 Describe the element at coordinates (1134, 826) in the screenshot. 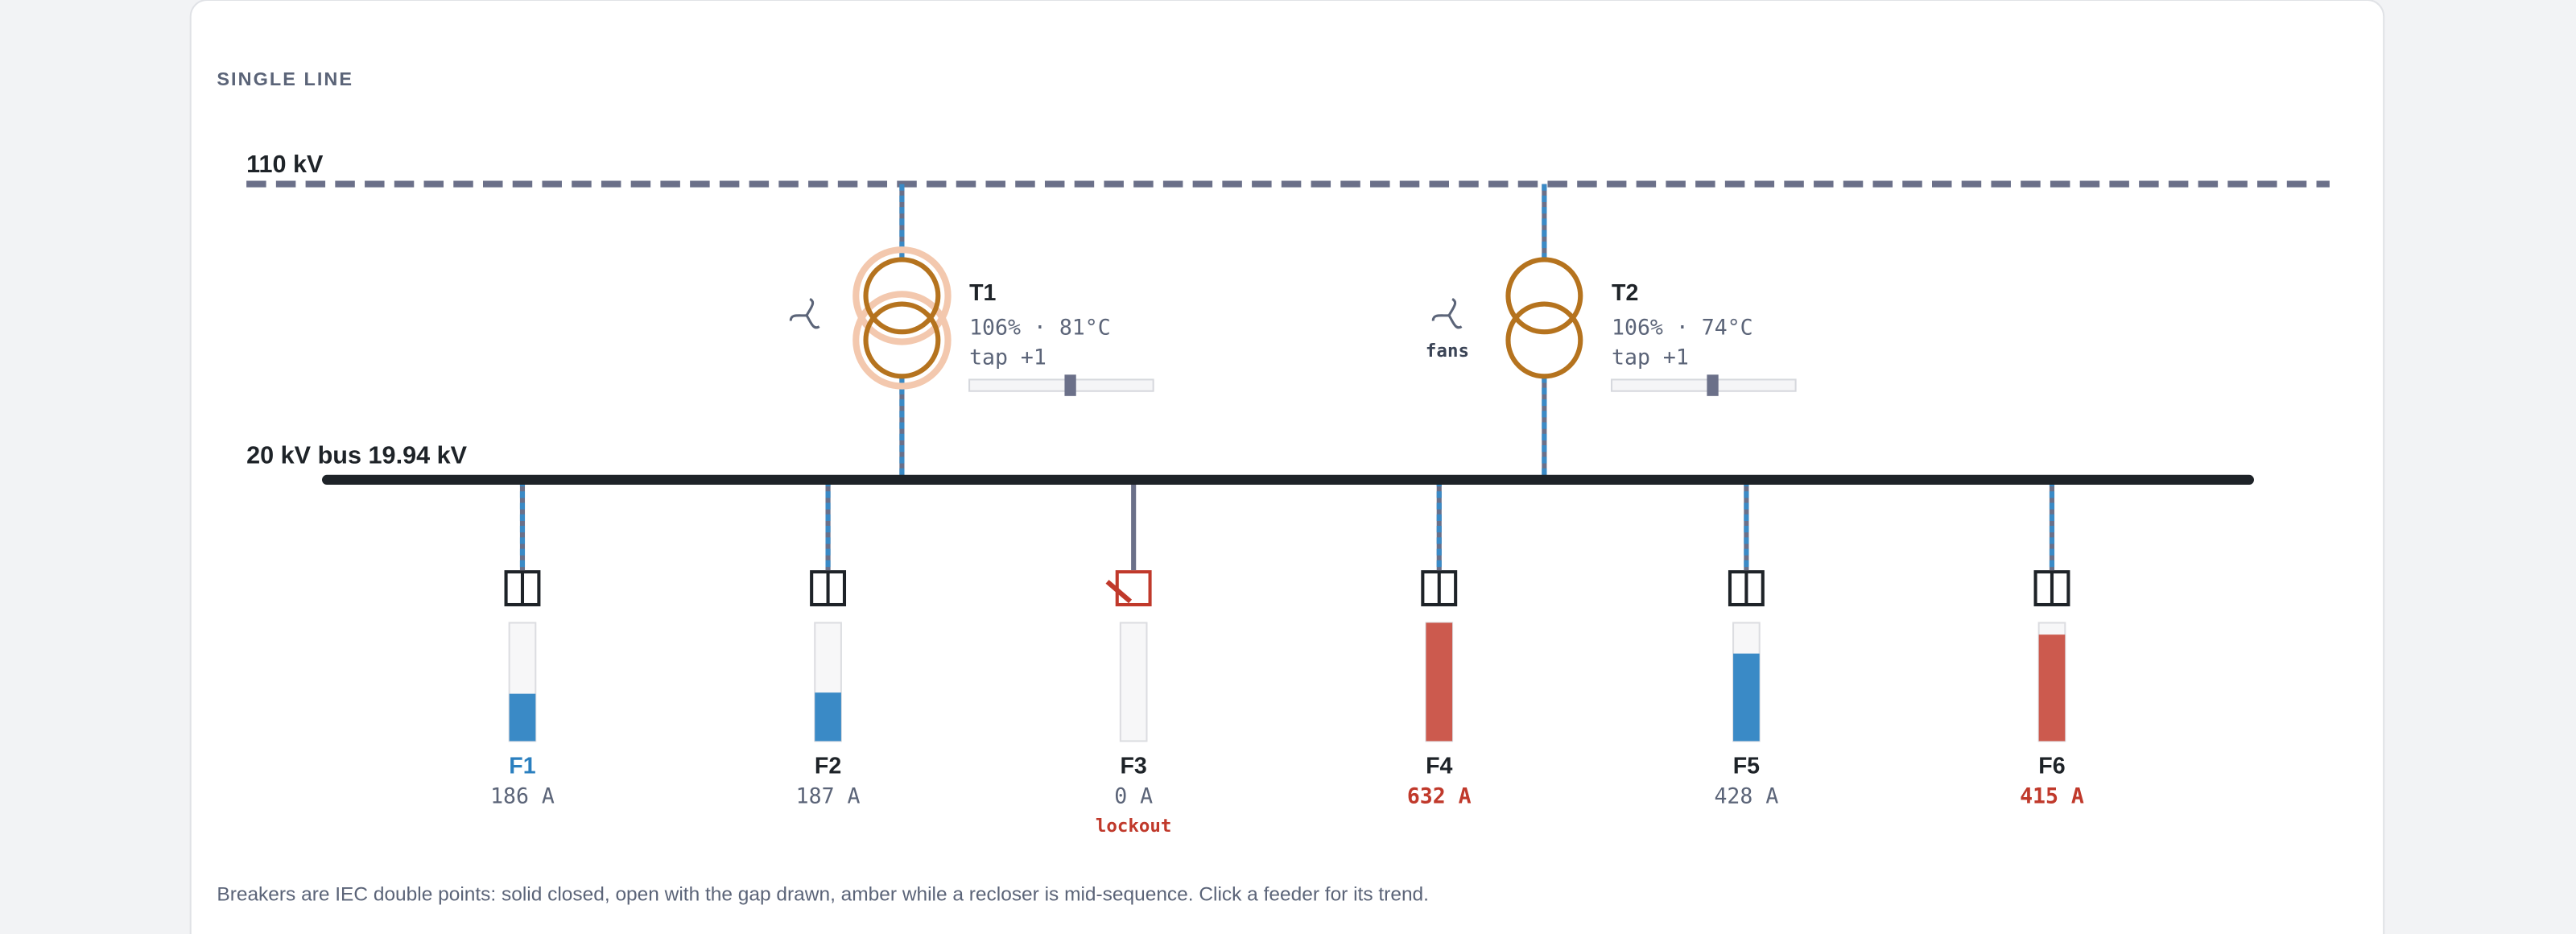

I see `feeder-status: lockout` at that location.